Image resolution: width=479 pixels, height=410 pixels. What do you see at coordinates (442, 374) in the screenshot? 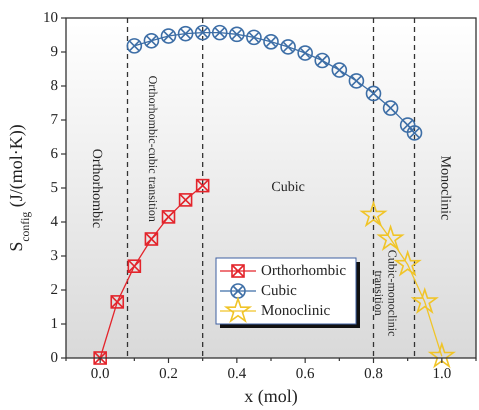
I see `x-tick-label: 1.0` at bounding box center [442, 374].